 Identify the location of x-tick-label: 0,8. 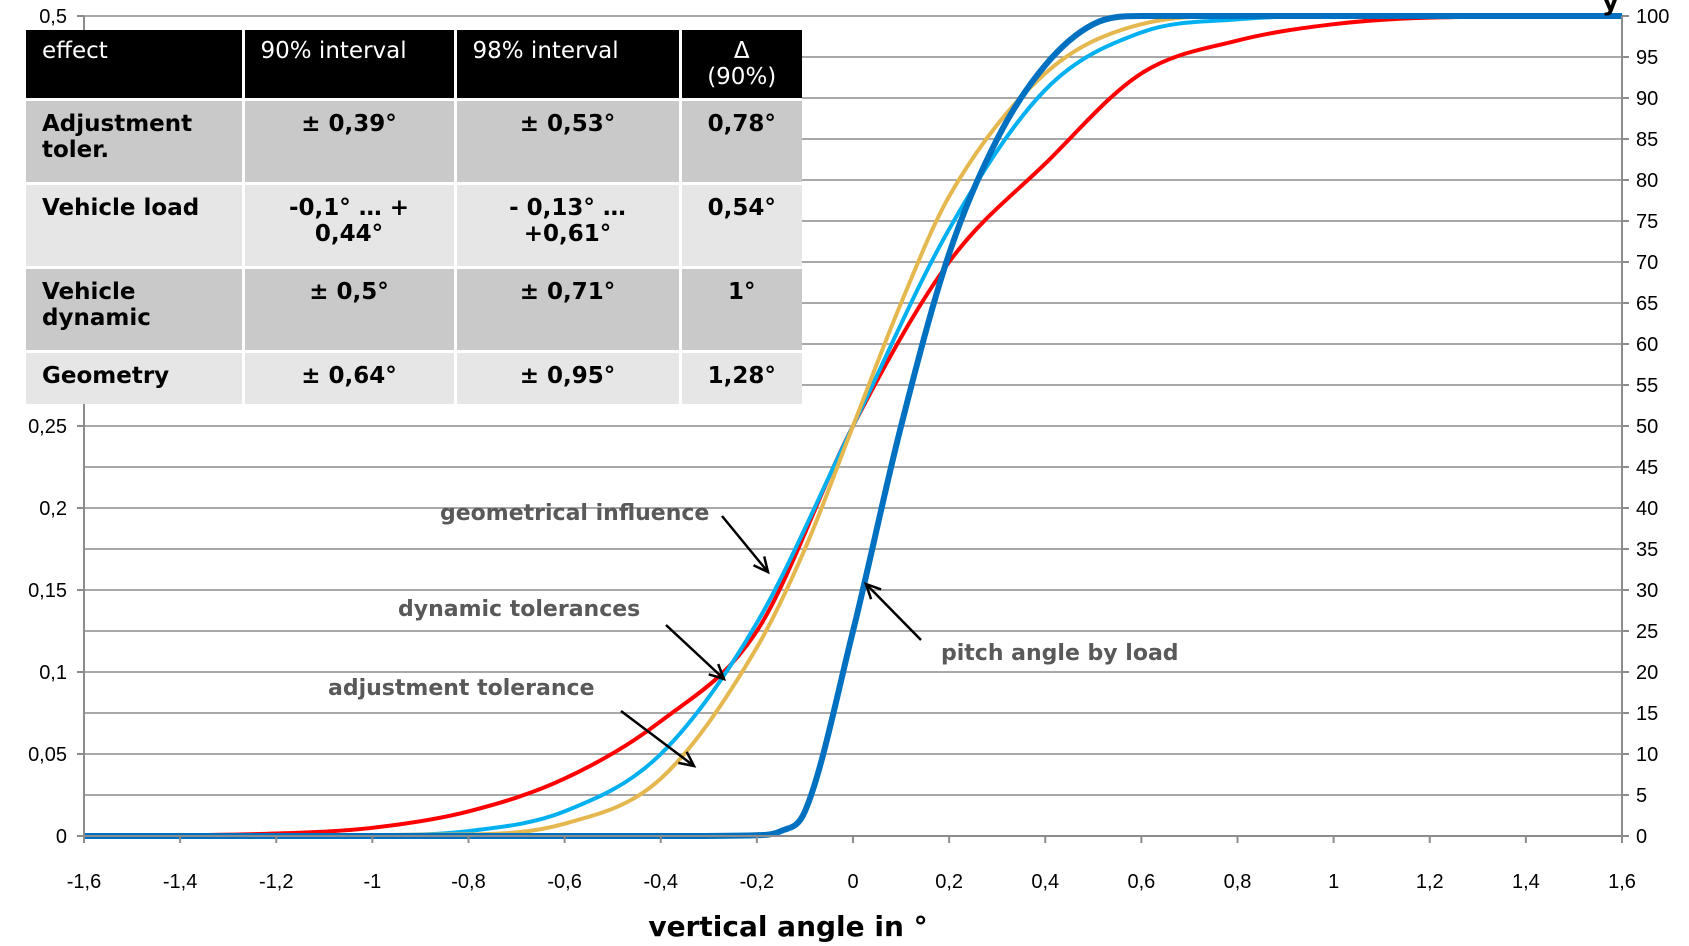
(1238, 882).